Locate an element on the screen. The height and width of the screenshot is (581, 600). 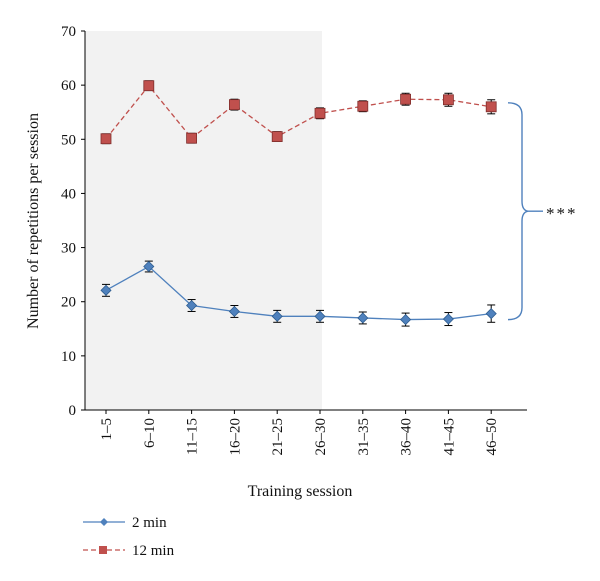
x-tick-label: 26–30 is located at coordinates (321, 437).